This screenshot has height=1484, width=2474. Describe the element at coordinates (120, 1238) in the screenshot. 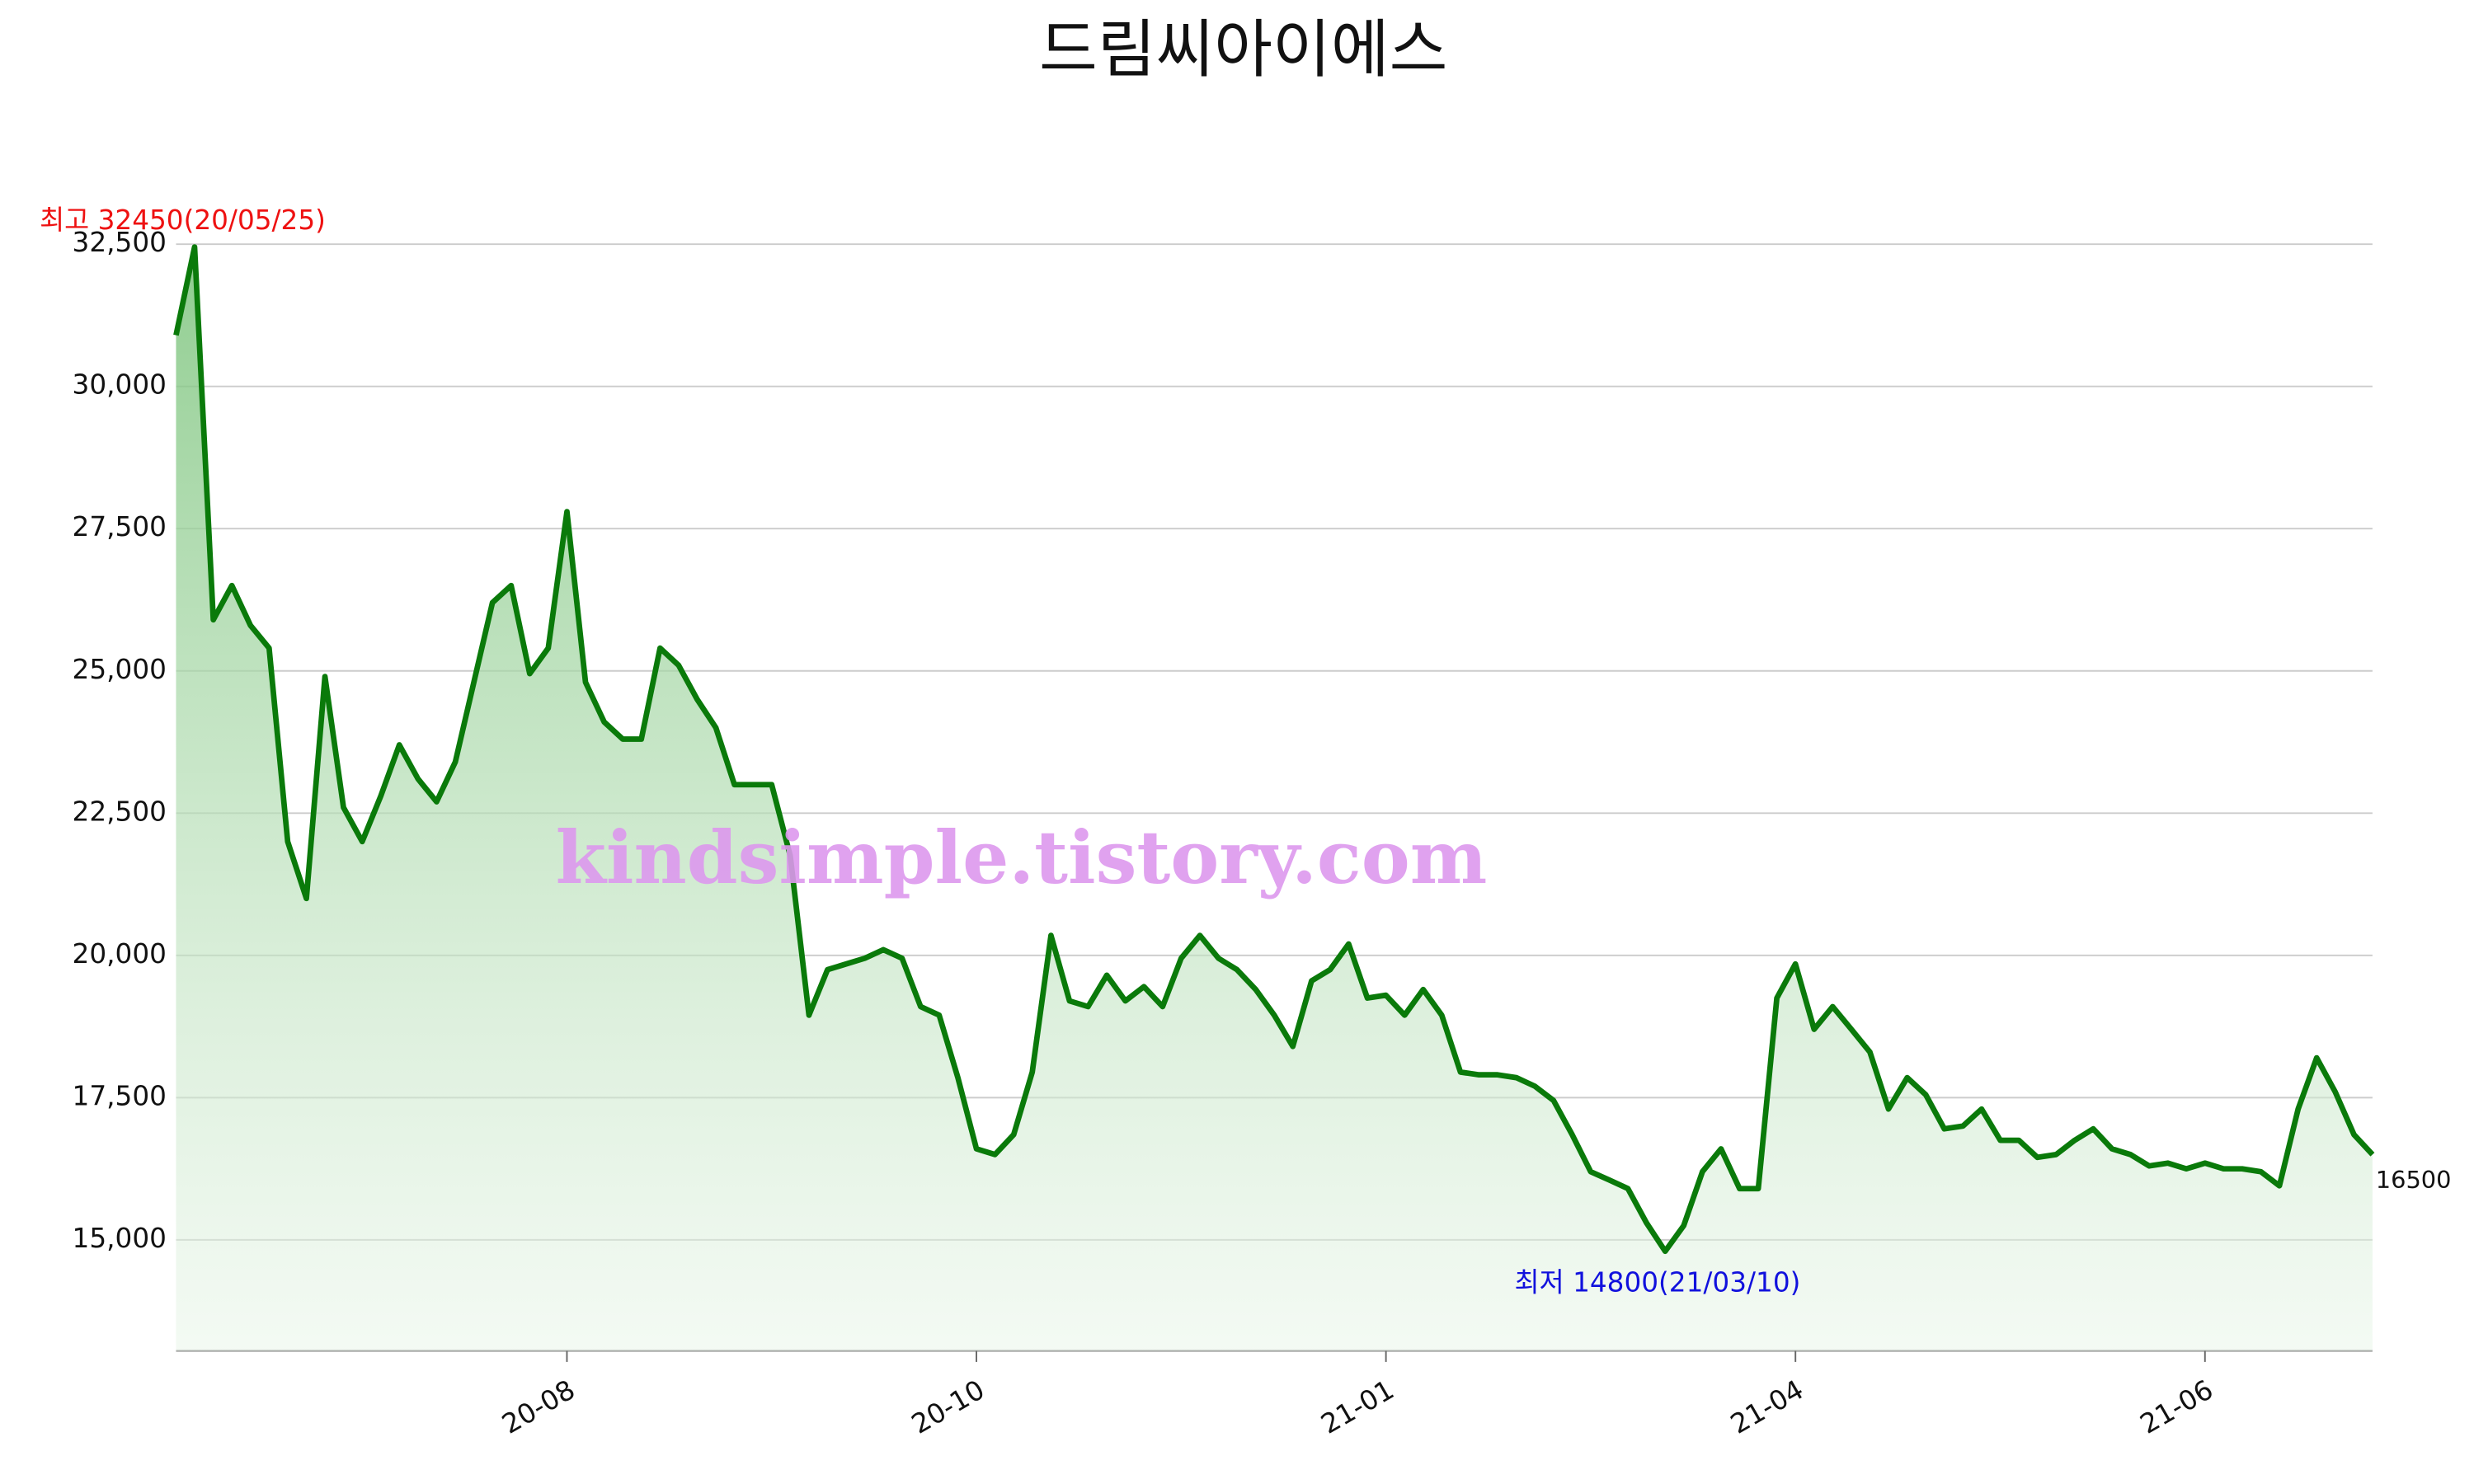

I see `y-tick-label: 15,000` at that location.